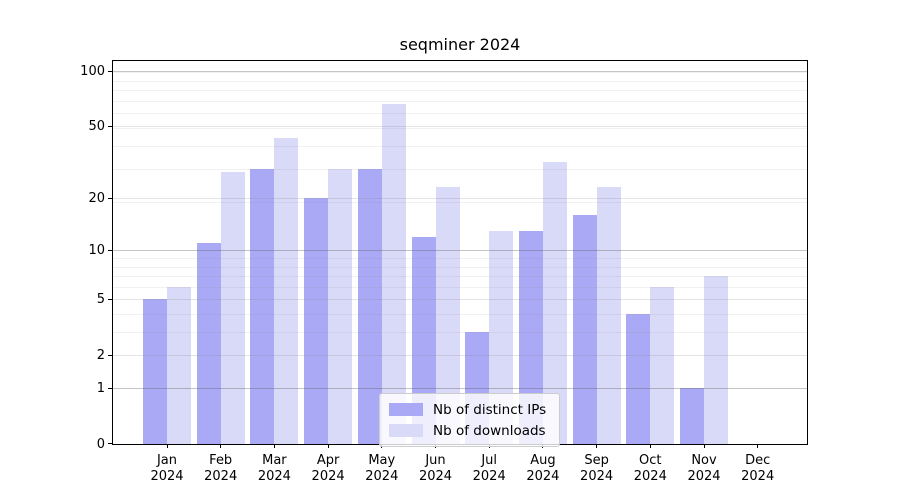  I want to click on x-tick-jan-2024, so click(167, 446).